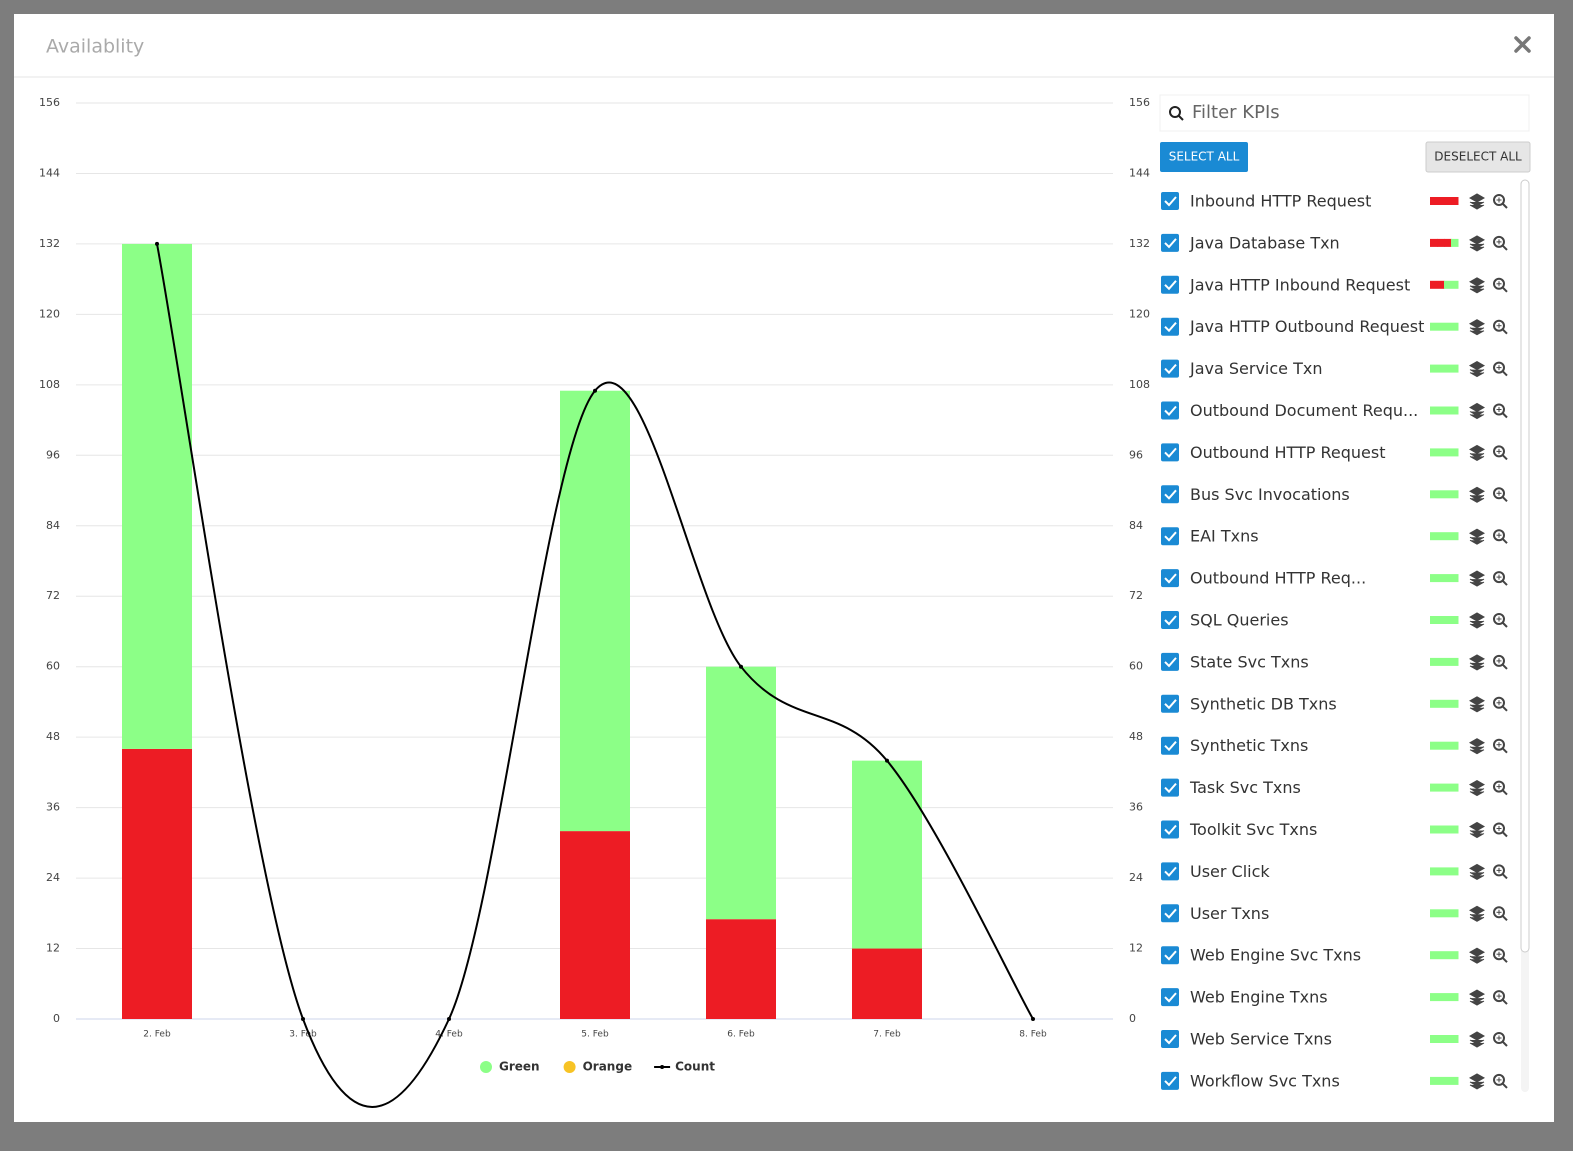 The image size is (1573, 1151). What do you see at coordinates (741, 1035) in the screenshot?
I see `x-tick-label: 6. Feb` at bounding box center [741, 1035].